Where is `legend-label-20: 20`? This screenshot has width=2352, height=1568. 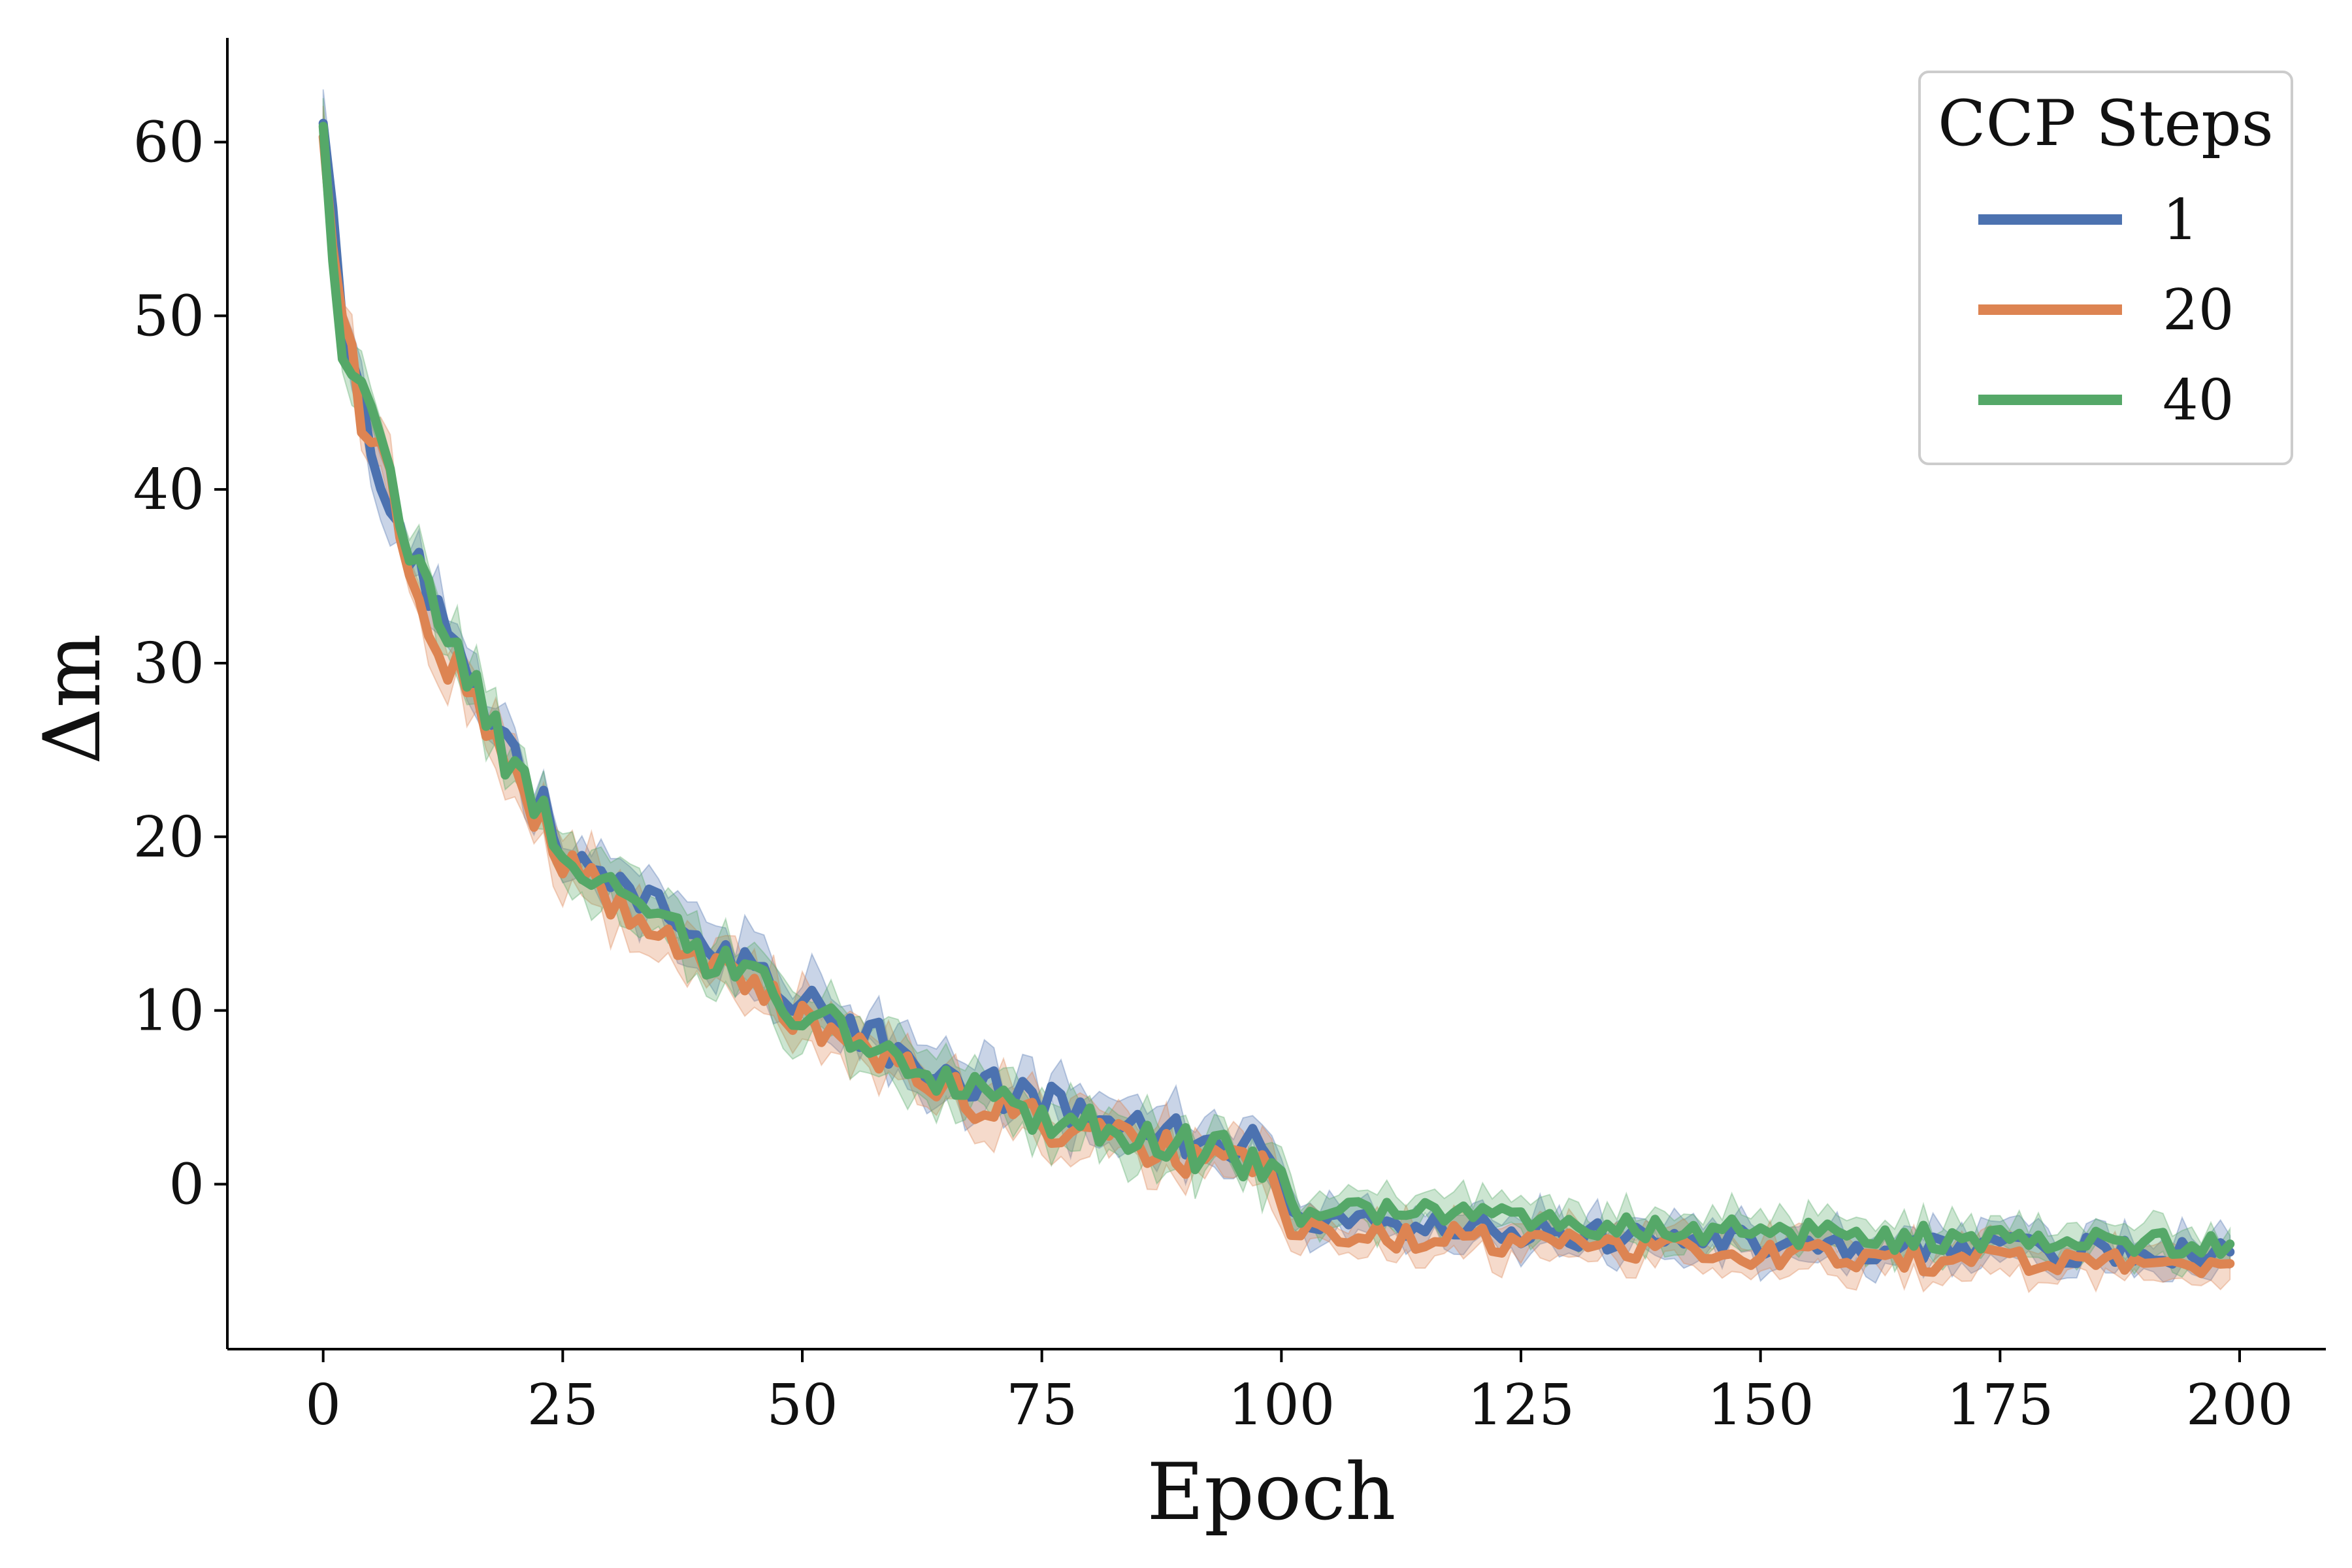
legend-label-20: 20 is located at coordinates (2198, 310).